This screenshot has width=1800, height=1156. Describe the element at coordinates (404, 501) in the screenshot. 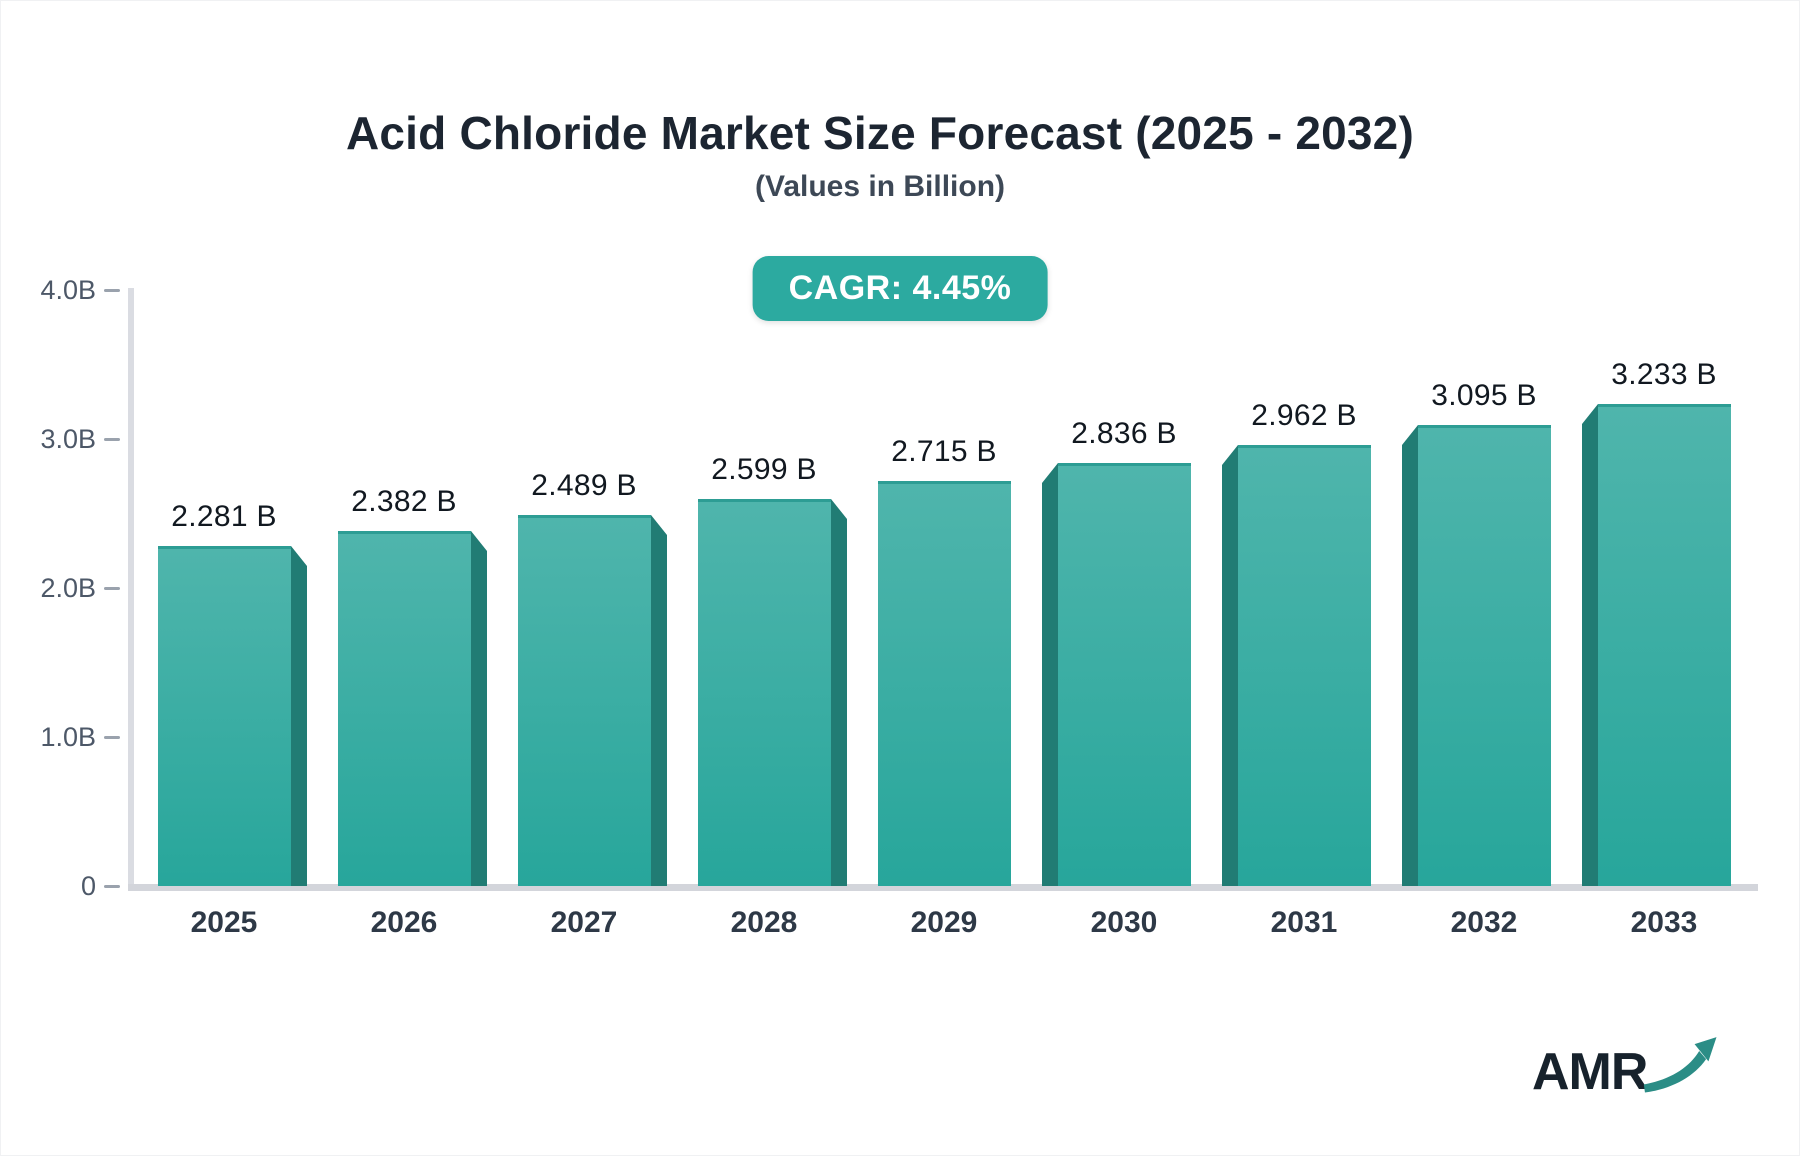

I see `bar-value-label-2026: 2.382 B` at that location.